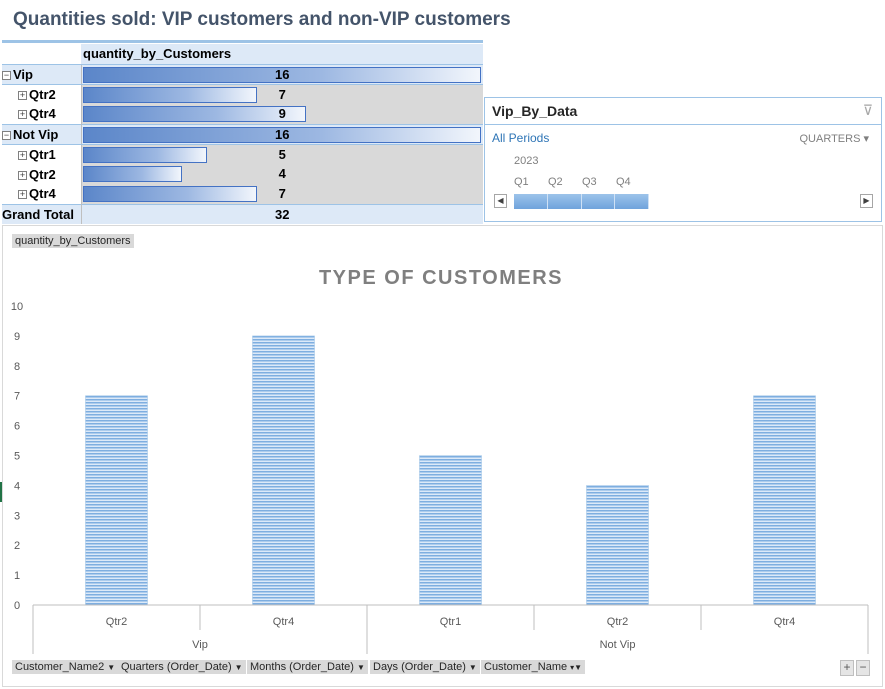 The height and width of the screenshot is (689, 885). What do you see at coordinates (863, 668) in the screenshot?
I see `collapse-field-button: −` at bounding box center [863, 668].